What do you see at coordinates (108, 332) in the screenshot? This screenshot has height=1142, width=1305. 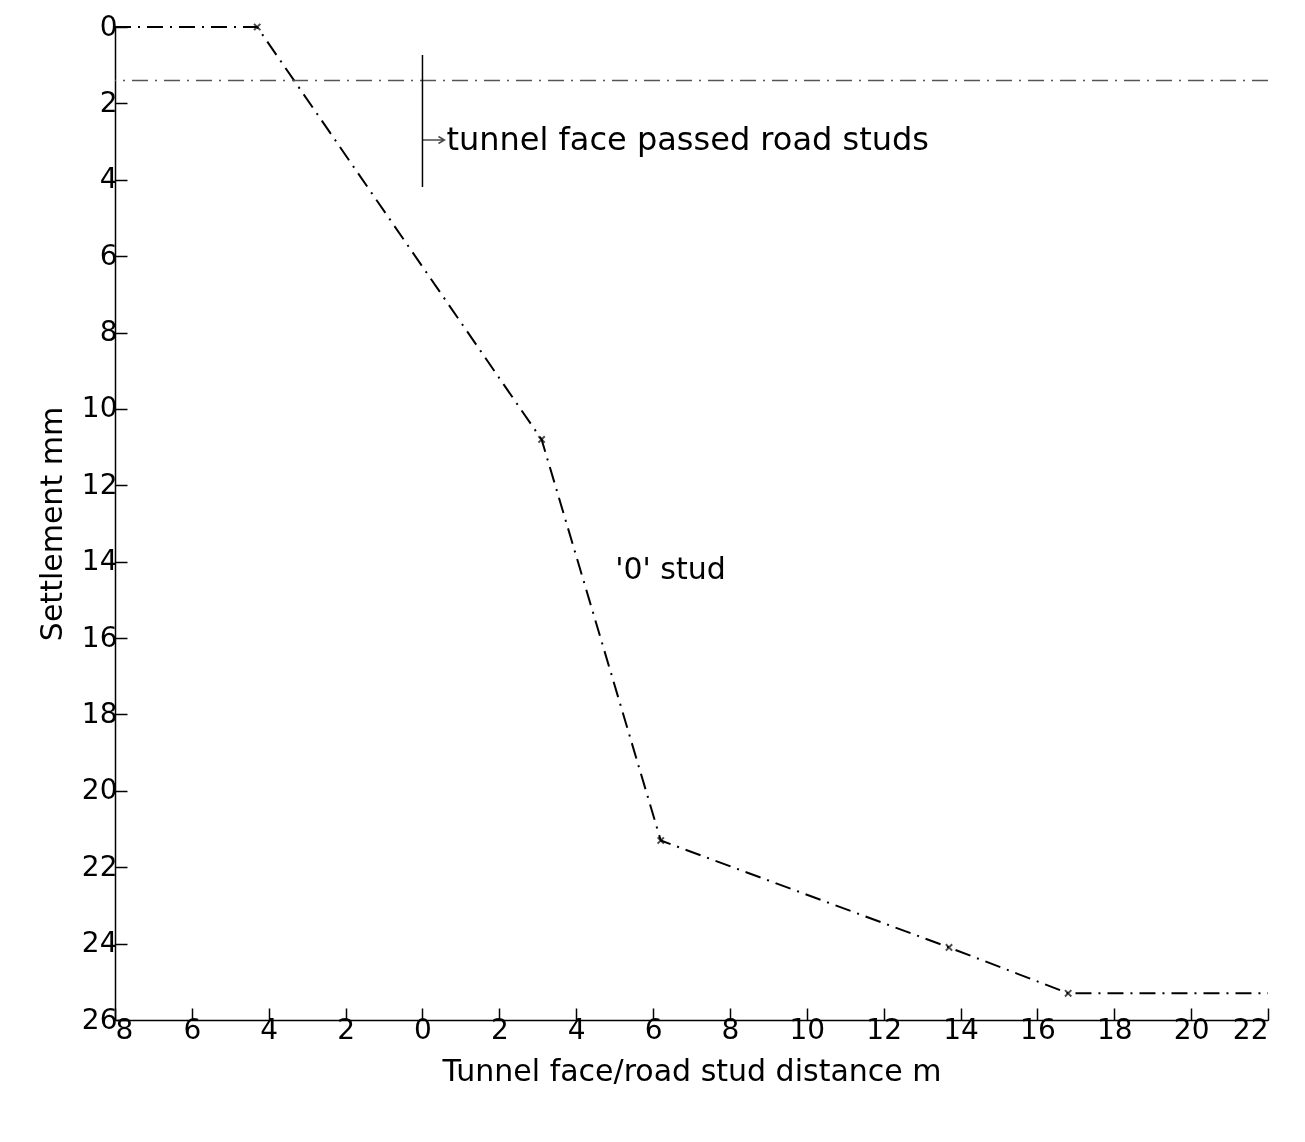 I see `y-tick-label: 8` at bounding box center [108, 332].